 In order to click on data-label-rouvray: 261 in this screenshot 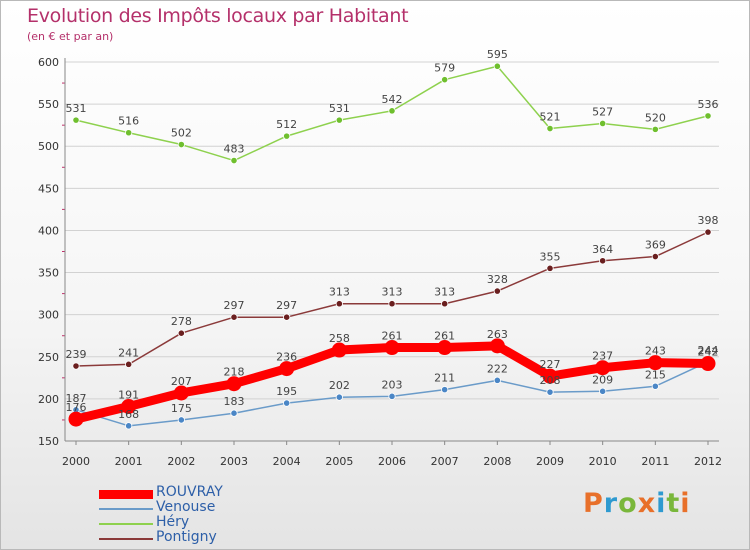, I will do `click(444, 336)`.